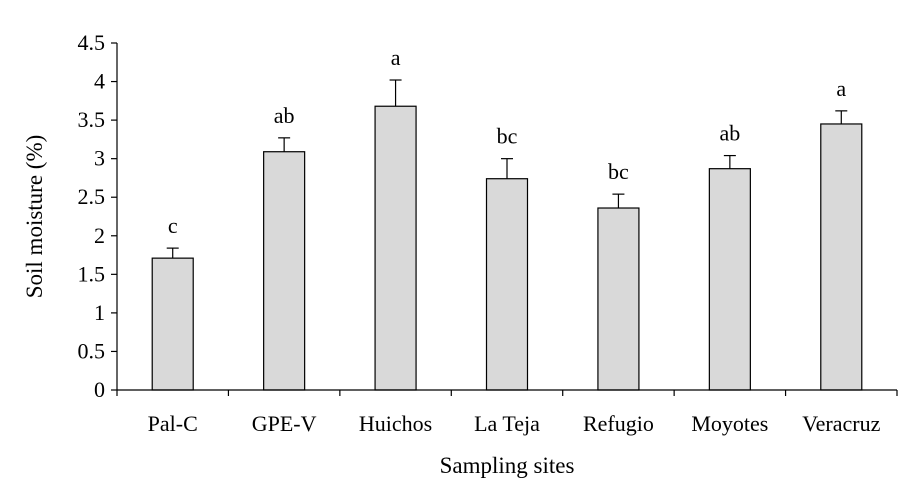 The image size is (902, 497). Describe the element at coordinates (92, 273) in the screenshot. I see `y-tick-label: 1.5` at that location.